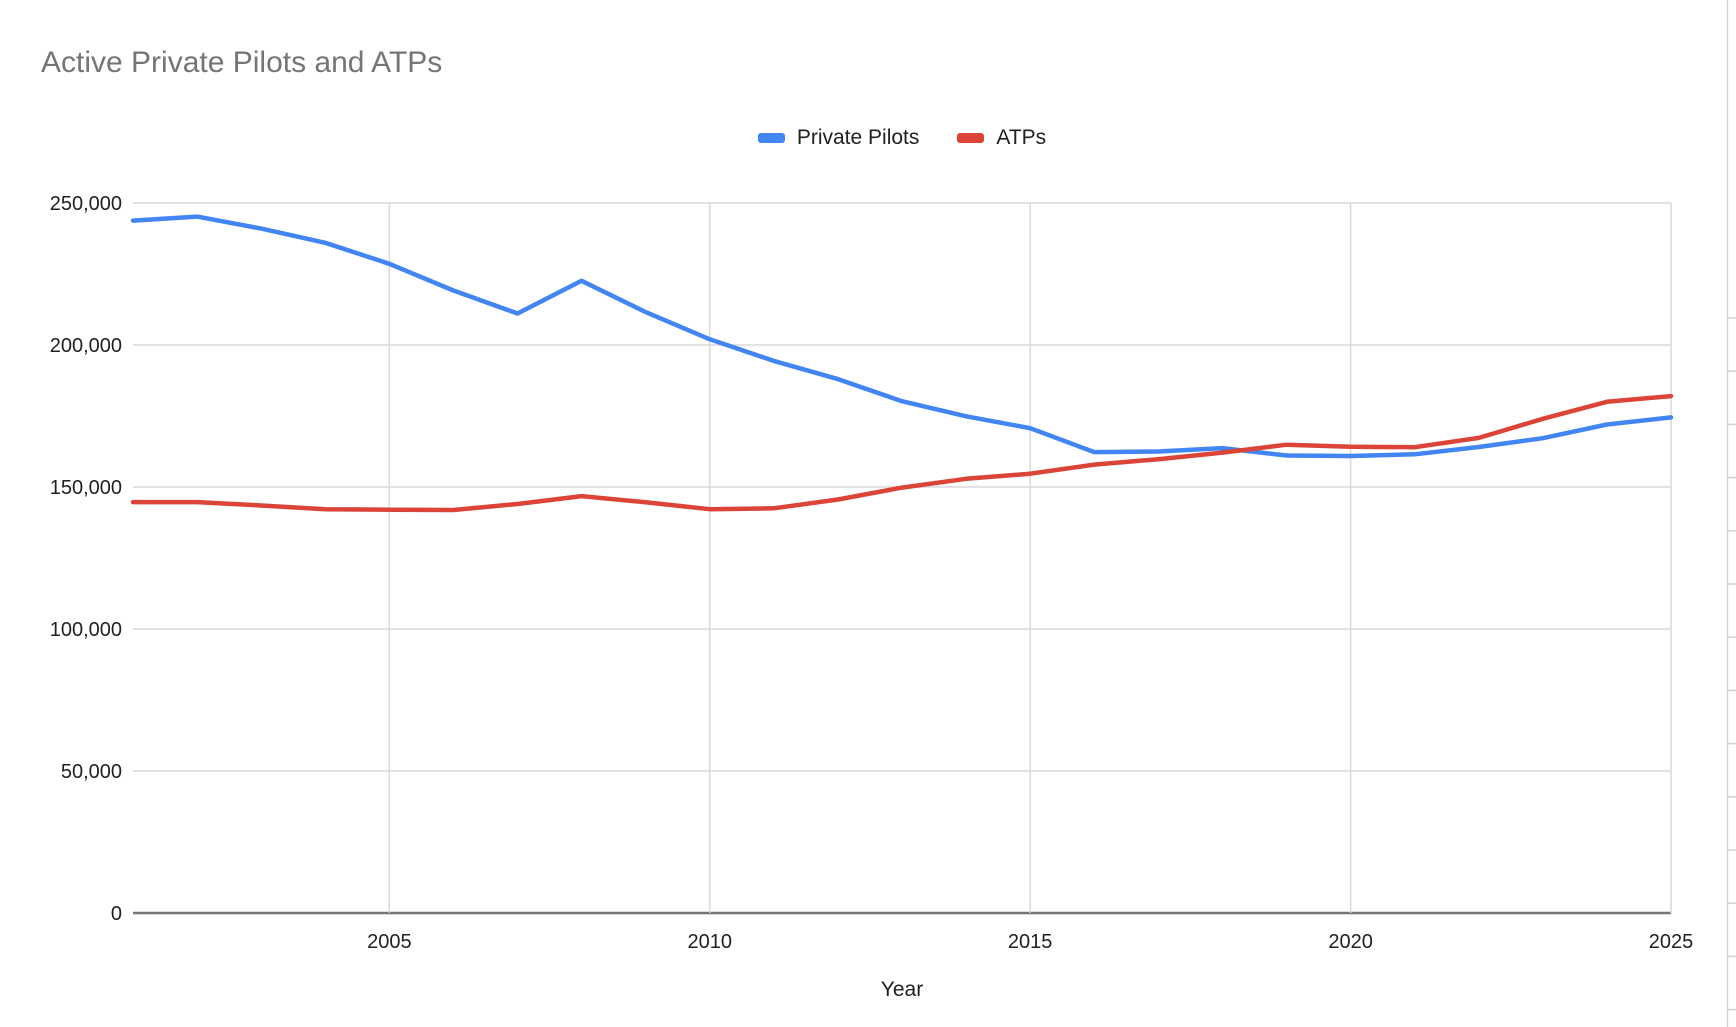  Describe the element at coordinates (86, 488) in the screenshot. I see `y-axis-tick-label: 150,000` at that location.